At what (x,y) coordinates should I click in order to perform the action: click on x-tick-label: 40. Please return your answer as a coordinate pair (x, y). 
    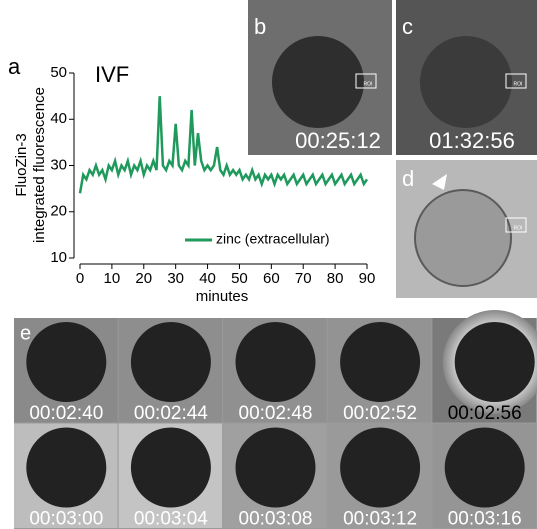
    Looking at the image, I should click on (207, 278).